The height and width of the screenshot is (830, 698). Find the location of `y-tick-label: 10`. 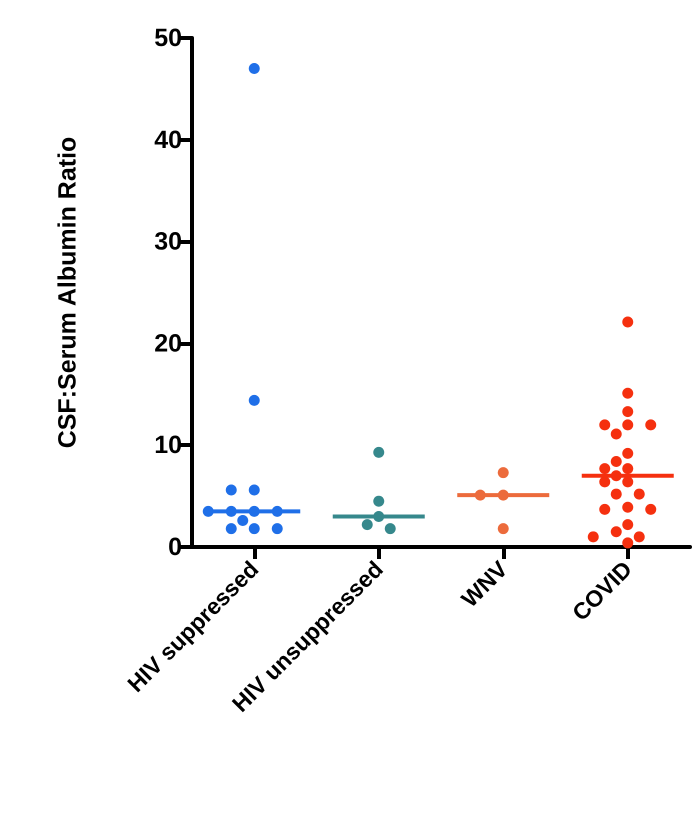

y-tick-label: 10 is located at coordinates (168, 445).